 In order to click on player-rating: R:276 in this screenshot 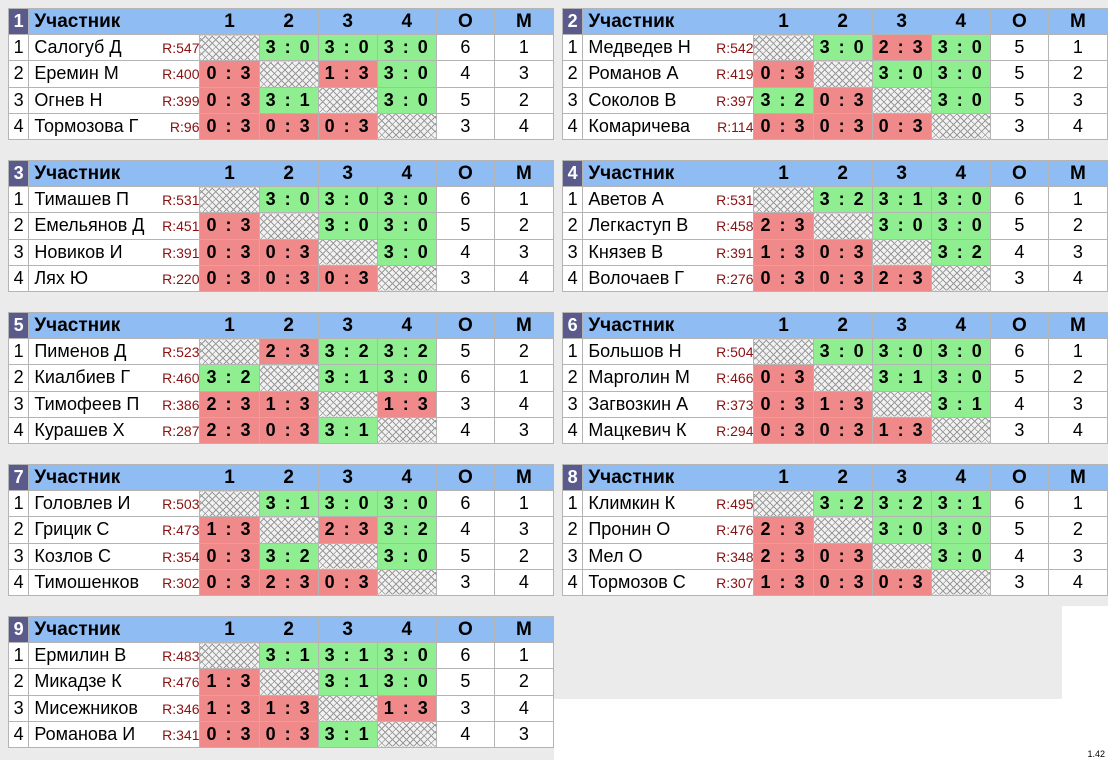, I will do `click(735, 278)`.